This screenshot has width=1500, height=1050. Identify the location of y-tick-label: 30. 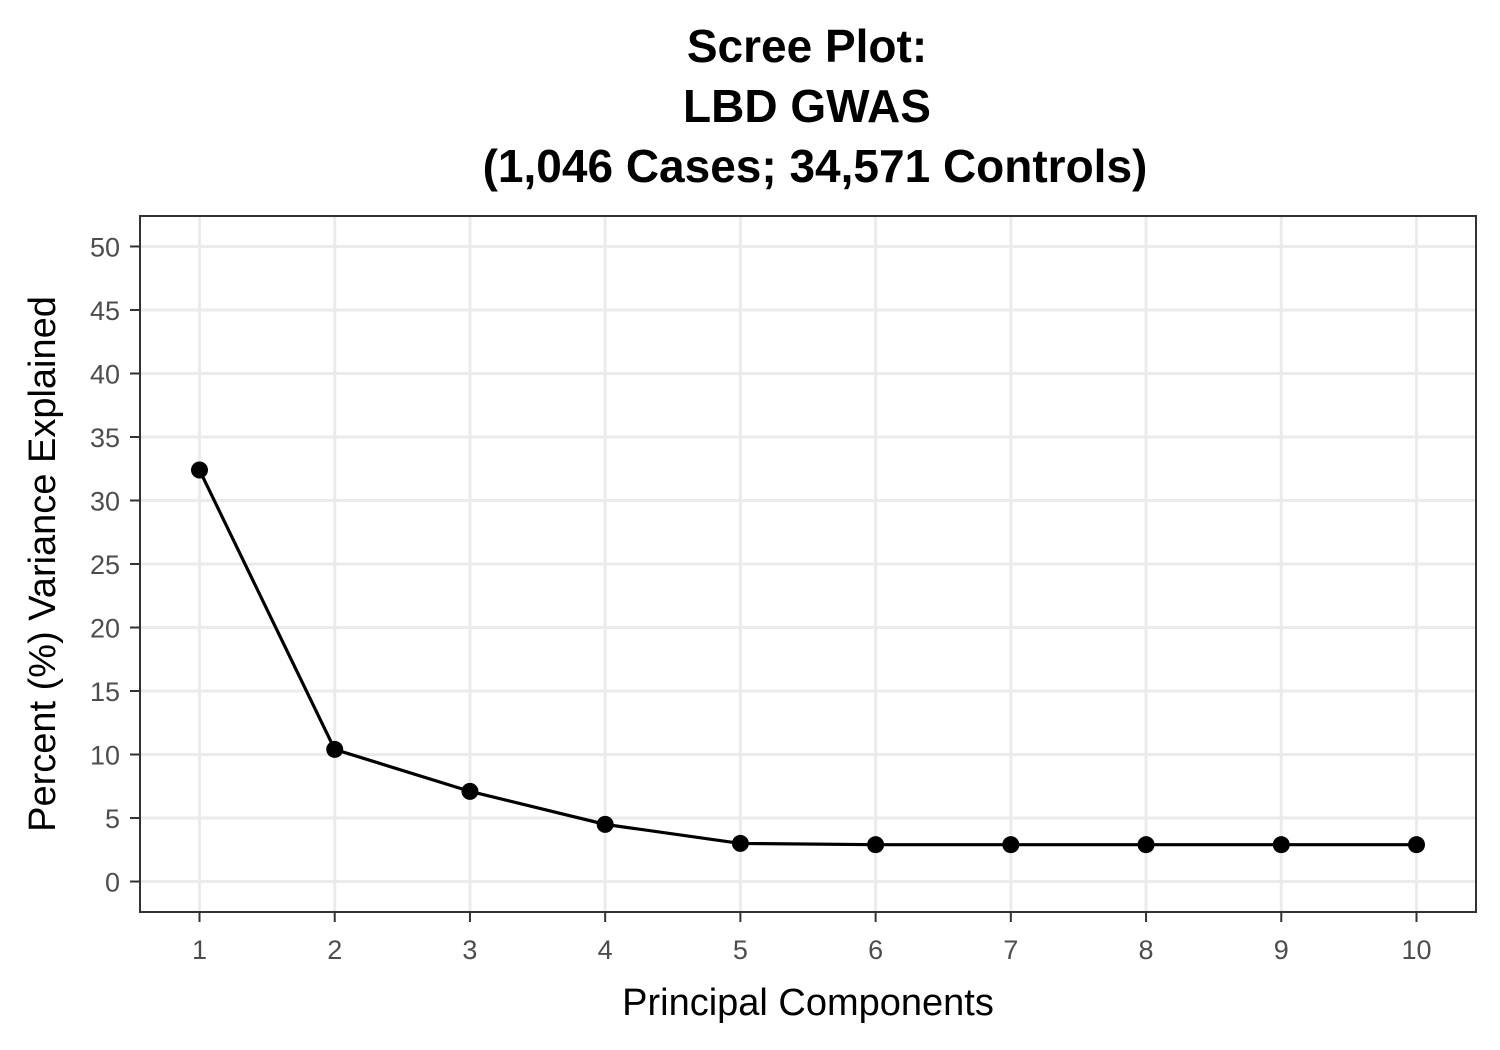
(105, 501).